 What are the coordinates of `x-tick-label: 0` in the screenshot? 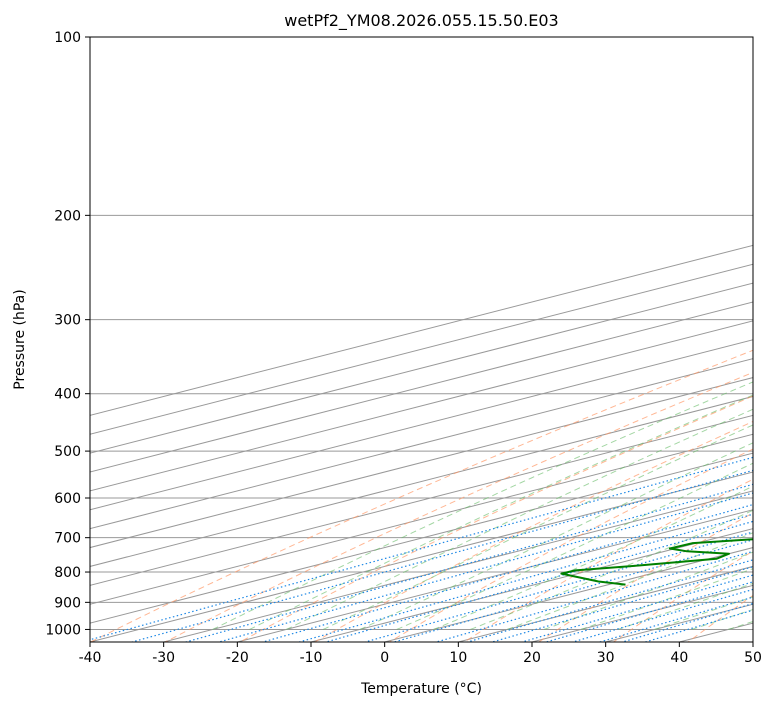 It's located at (384, 658).